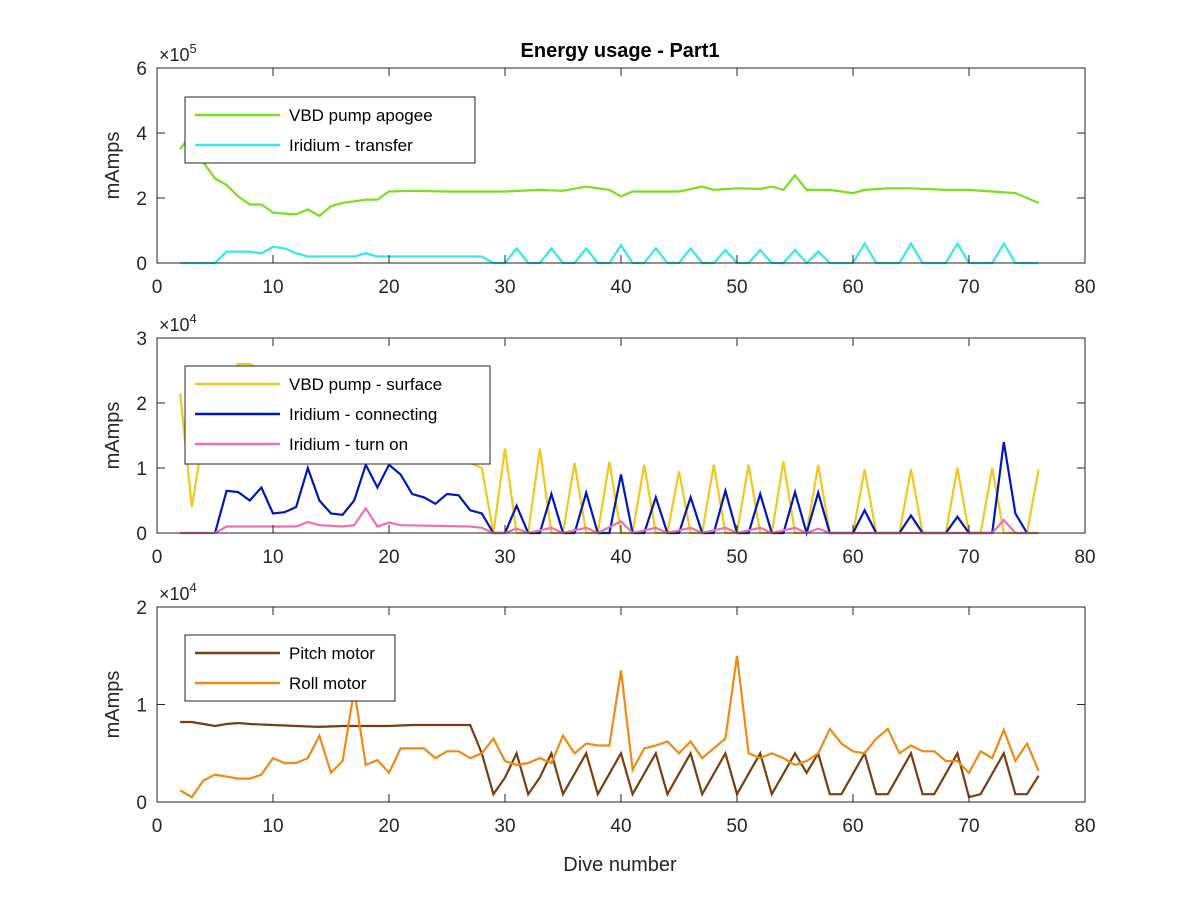 Image resolution: width=1200 pixels, height=900 pixels. What do you see at coordinates (328, 683) in the screenshot?
I see `legend-entry-label: Roll motor` at bounding box center [328, 683].